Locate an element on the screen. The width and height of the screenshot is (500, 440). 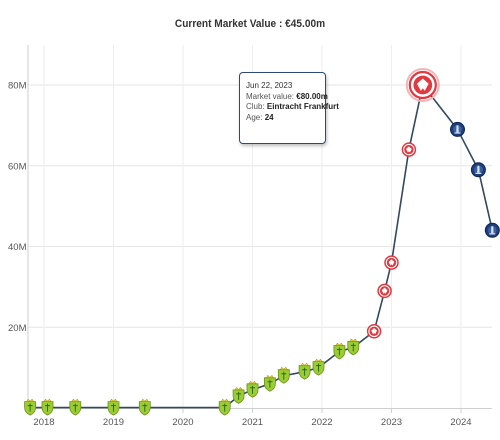
tooltip-club-row: Club: Eintracht Frankfurt is located at coordinates (292, 107).